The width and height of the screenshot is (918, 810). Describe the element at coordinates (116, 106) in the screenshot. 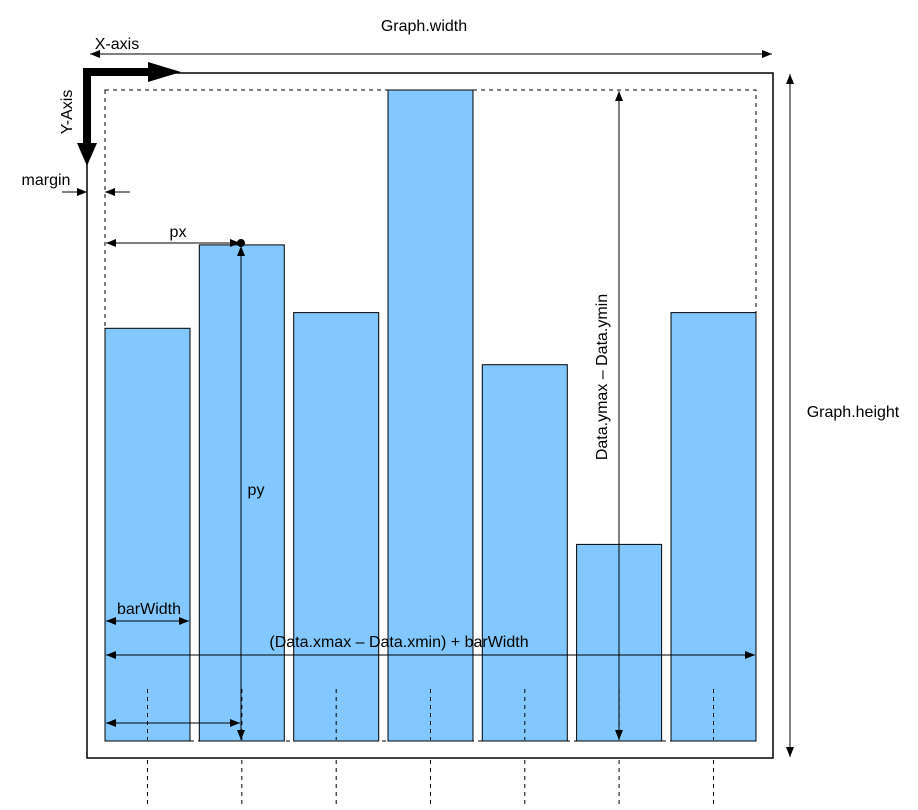

I see `axes-origin` at that location.